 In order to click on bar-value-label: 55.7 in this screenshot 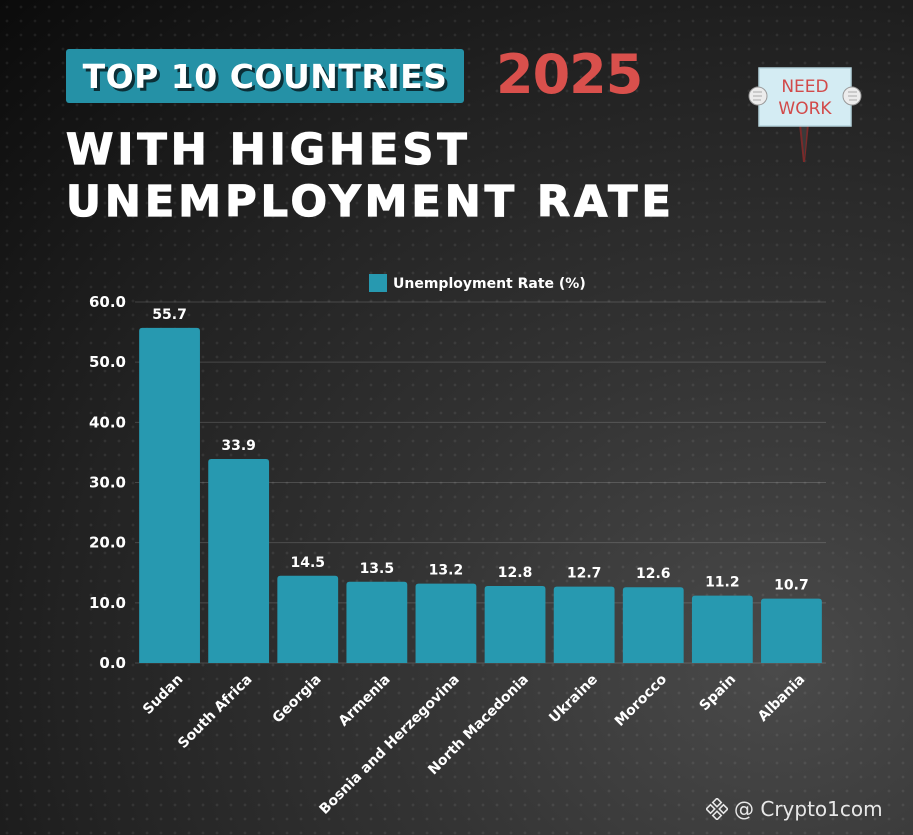, I will do `click(169, 315)`.